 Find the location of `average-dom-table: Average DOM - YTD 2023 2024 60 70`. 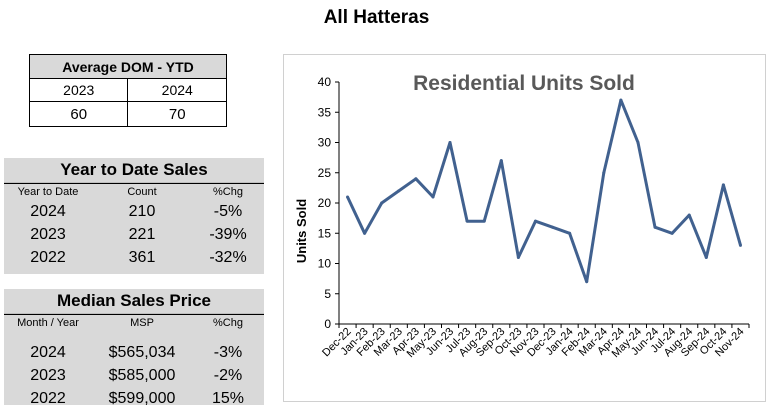

average-dom-table: Average DOM - YTD 2023 2024 60 70 is located at coordinates (127, 90).